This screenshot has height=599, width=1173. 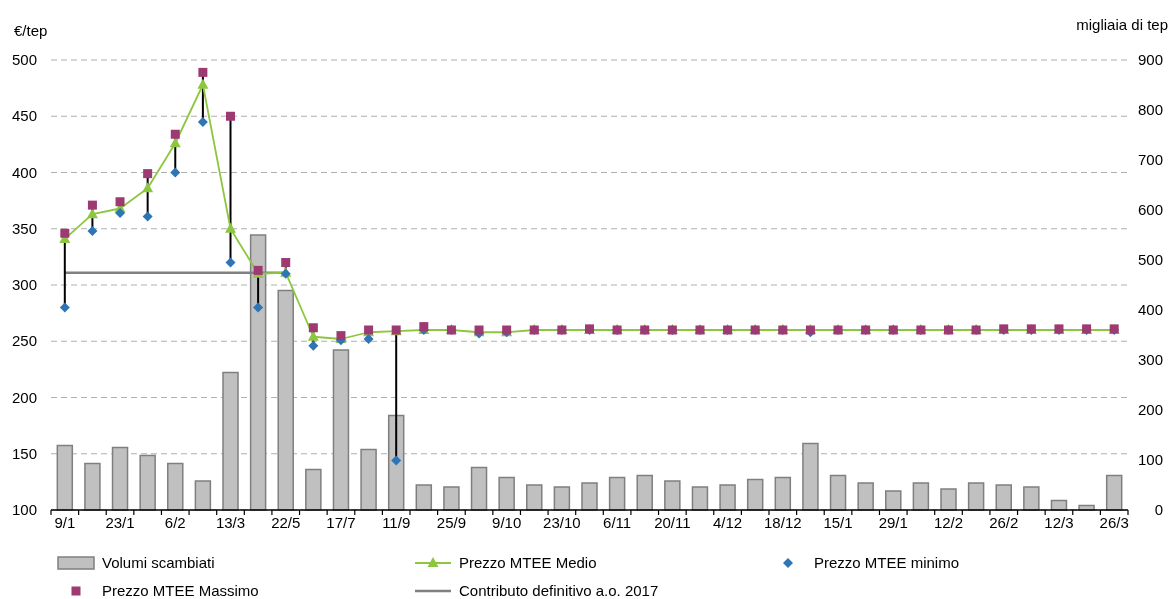 I want to click on y-tick-label: 300, so click(x=24, y=284).